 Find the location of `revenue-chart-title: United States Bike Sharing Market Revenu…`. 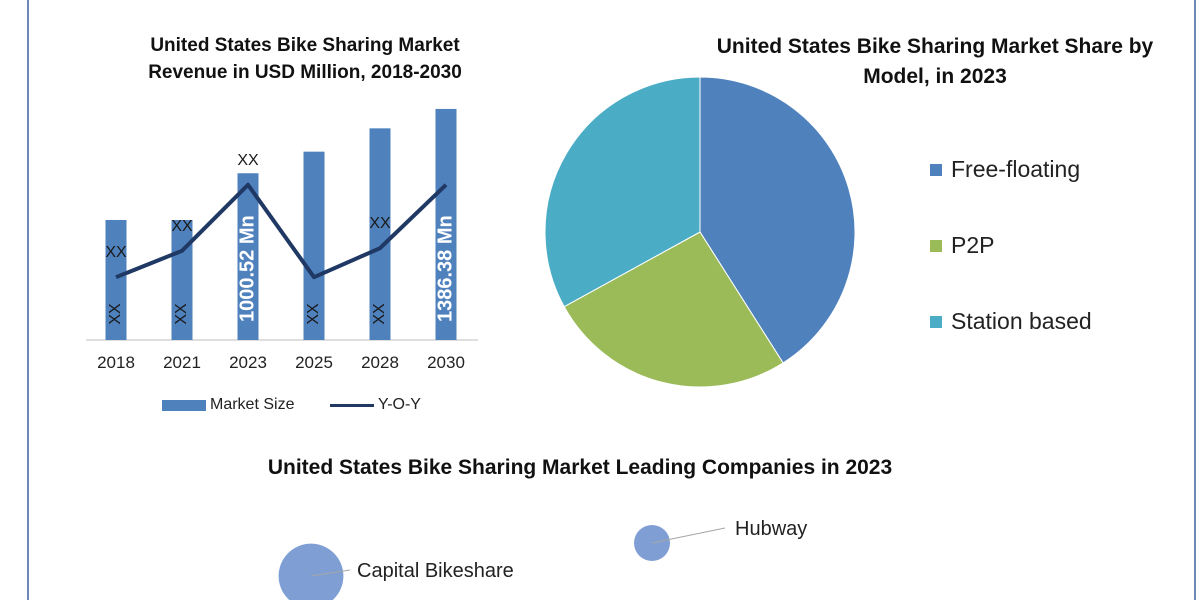

revenue-chart-title: United States Bike Sharing Market Revenu… is located at coordinates (305, 59).